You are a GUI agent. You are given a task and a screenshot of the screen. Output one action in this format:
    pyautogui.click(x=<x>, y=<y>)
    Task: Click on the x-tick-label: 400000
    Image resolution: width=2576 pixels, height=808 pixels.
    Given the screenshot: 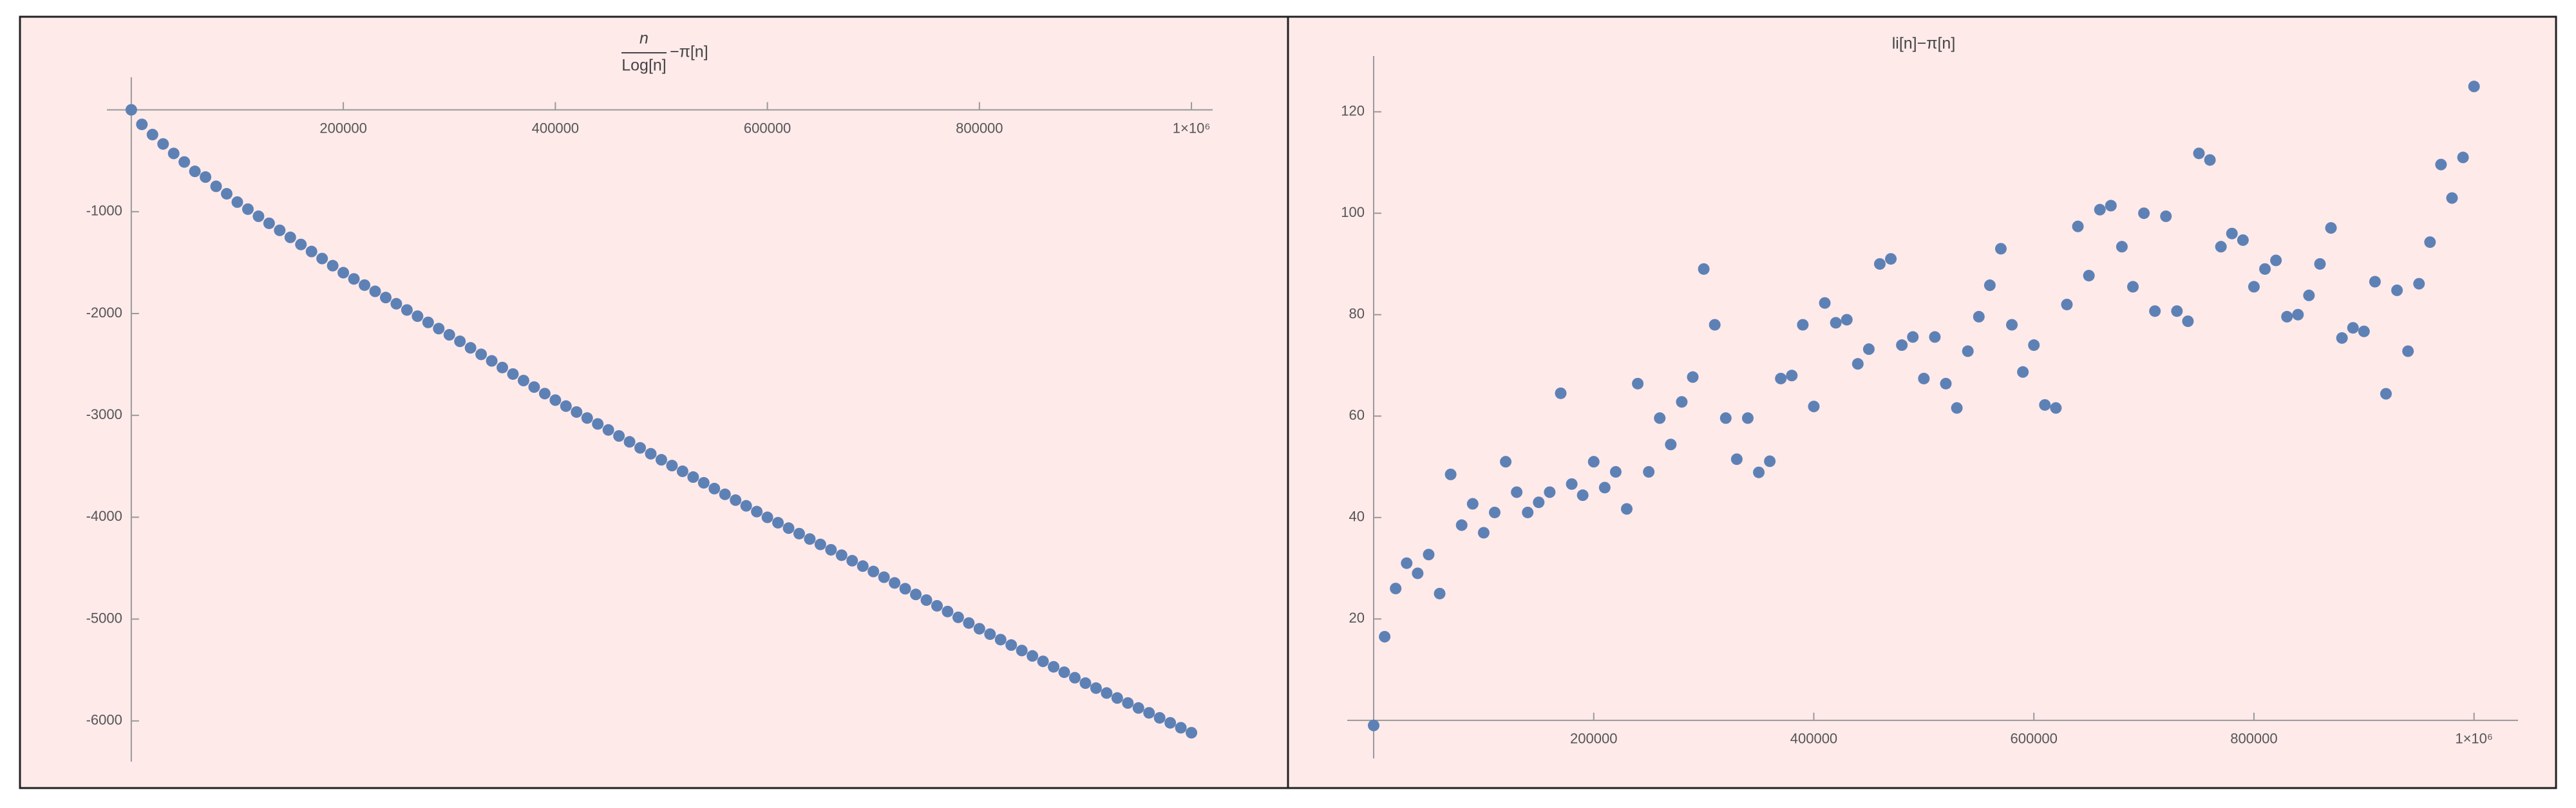 What is the action you would take?
    pyautogui.click(x=555, y=128)
    